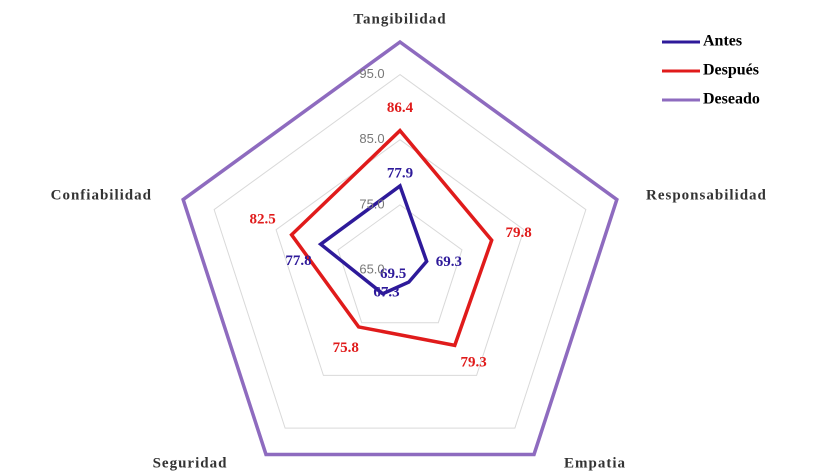 The height and width of the screenshot is (474, 822). I want to click on data-label: 79.3, so click(474, 363).